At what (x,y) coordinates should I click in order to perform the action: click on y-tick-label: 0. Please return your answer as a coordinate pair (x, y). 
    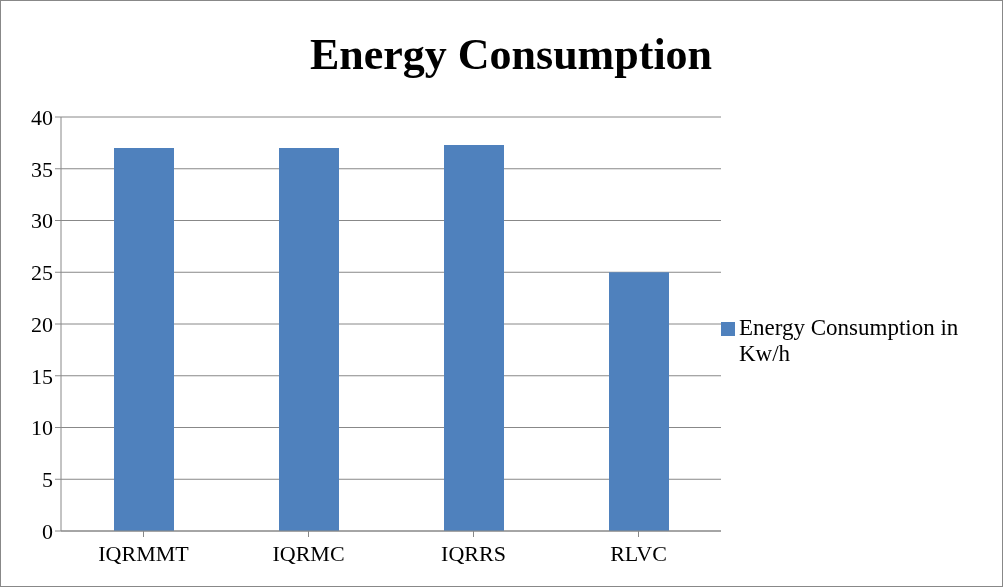
    Looking at the image, I should click on (47, 531).